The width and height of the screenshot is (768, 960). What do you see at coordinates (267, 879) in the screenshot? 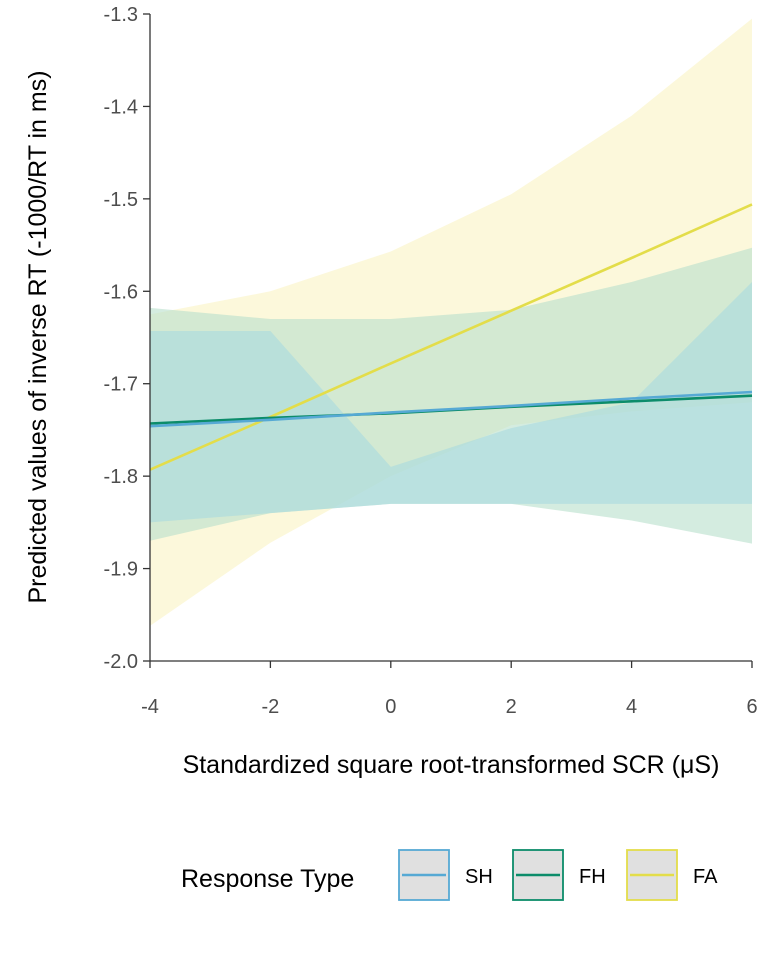
I see `legend-title: Response Type` at bounding box center [267, 879].